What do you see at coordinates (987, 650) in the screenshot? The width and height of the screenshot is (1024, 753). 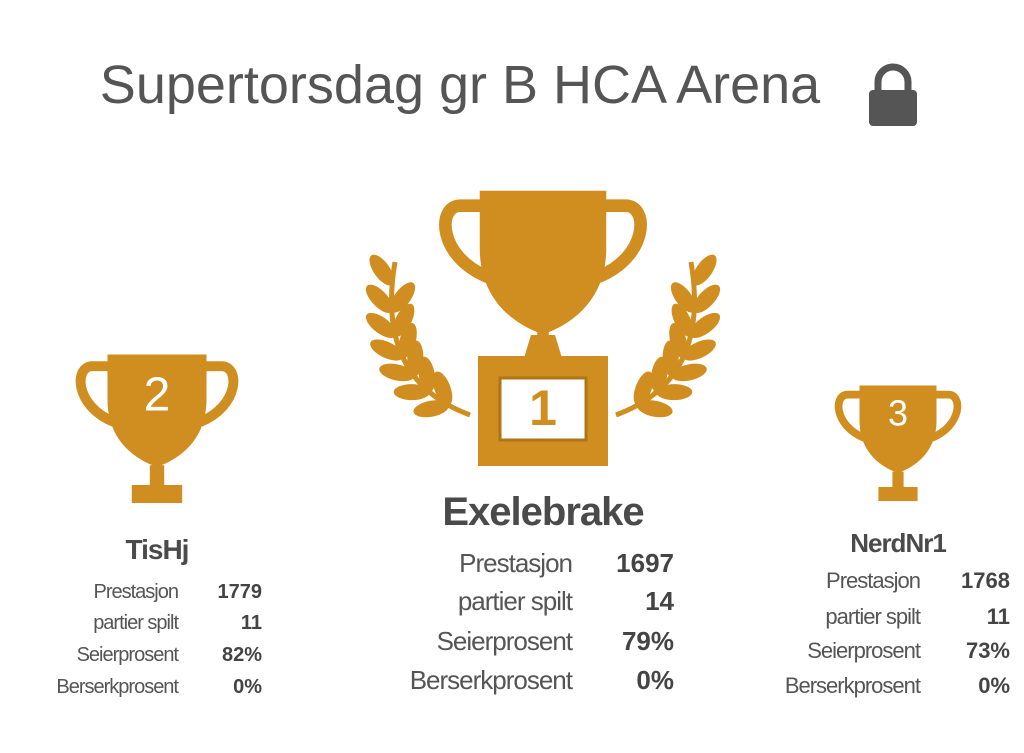 I see `stat-value: 73%` at bounding box center [987, 650].